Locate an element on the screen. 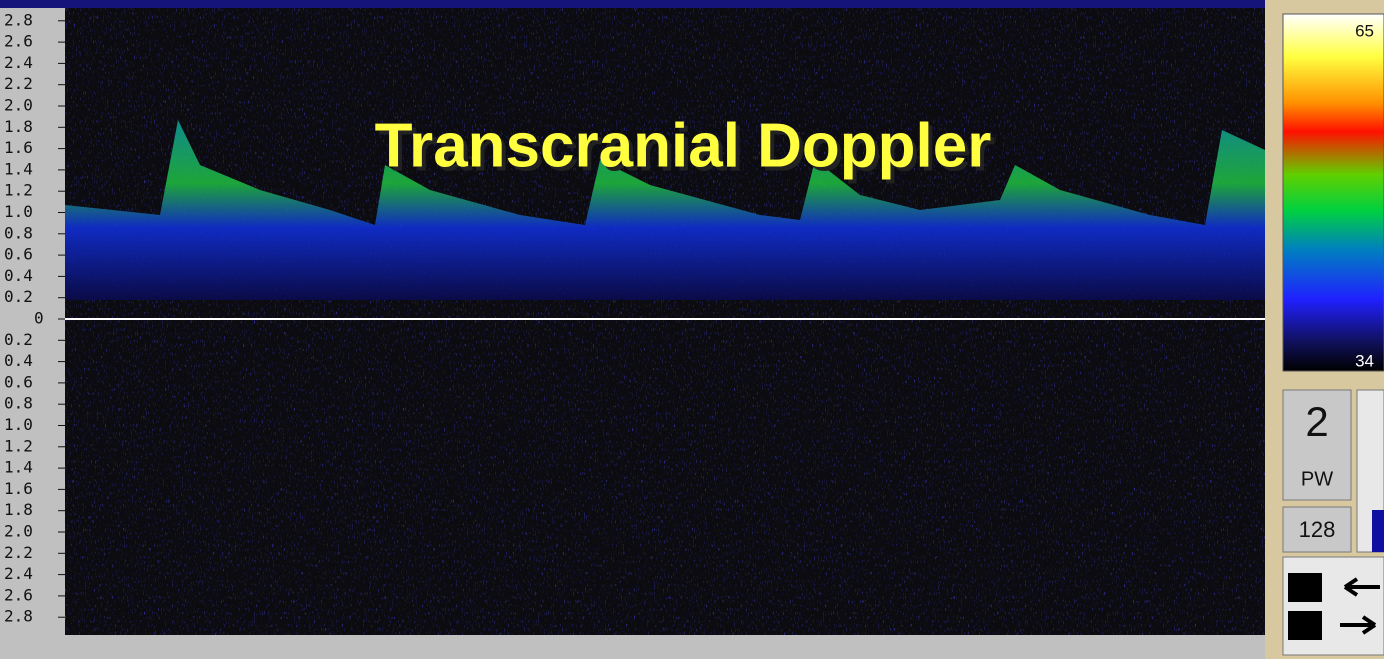 The image size is (1384, 659). depth-box is located at coordinates (1317, 529).